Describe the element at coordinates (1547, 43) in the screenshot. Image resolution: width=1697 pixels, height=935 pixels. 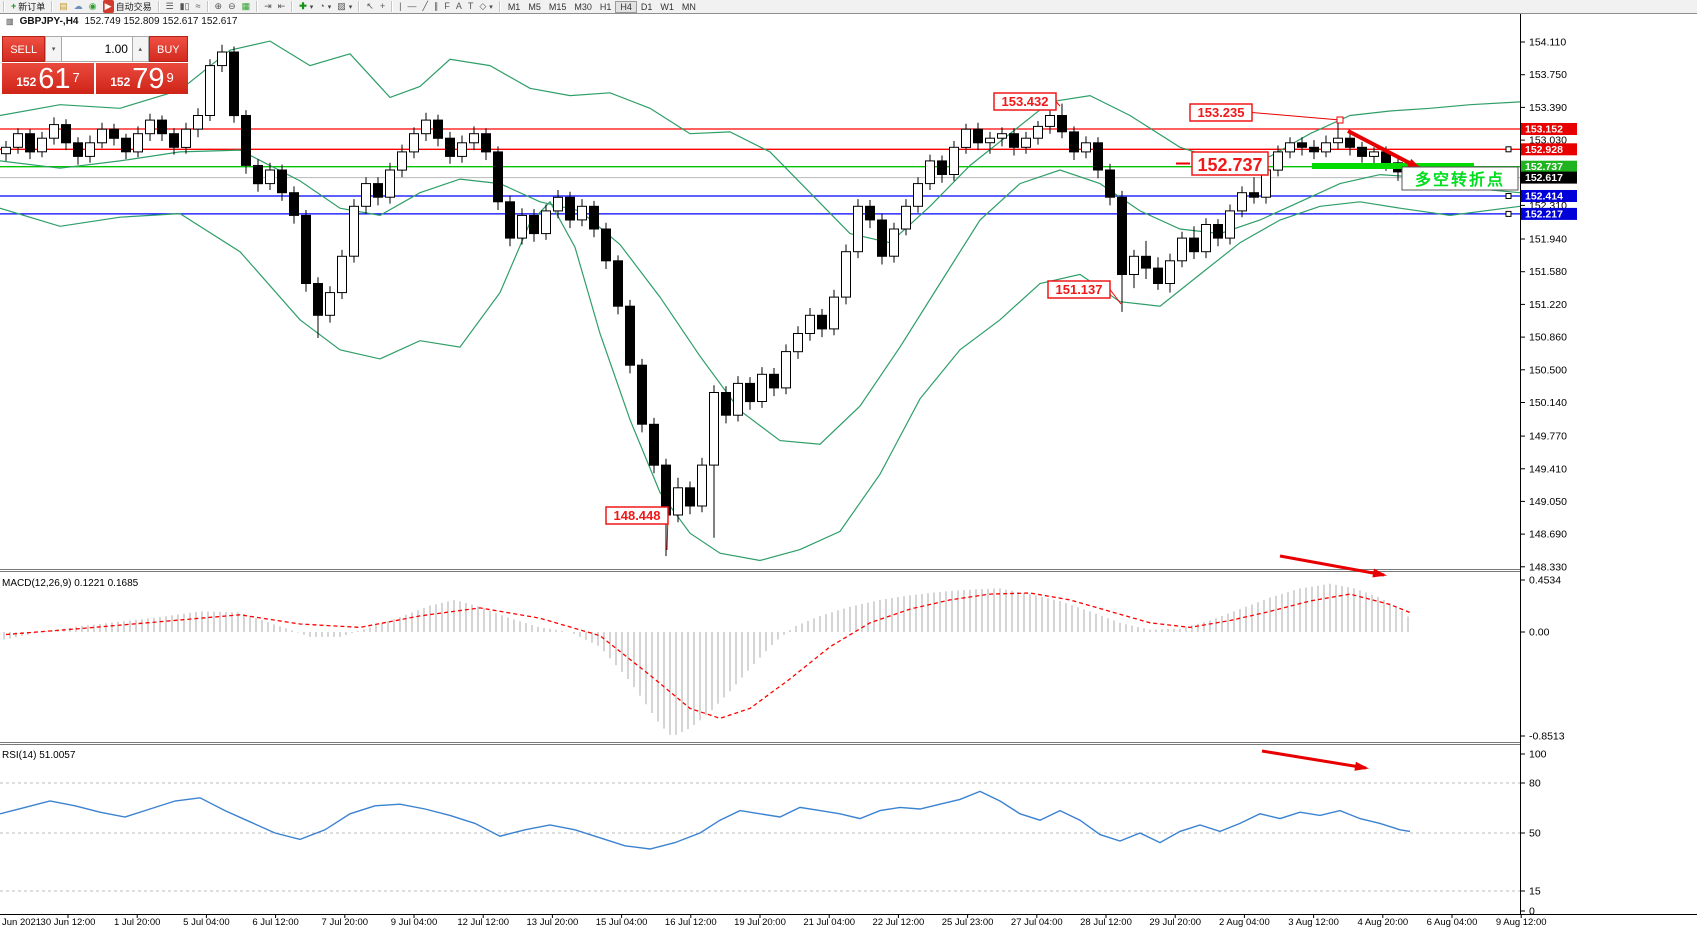
I see `svg-text: 154.110` at that location.